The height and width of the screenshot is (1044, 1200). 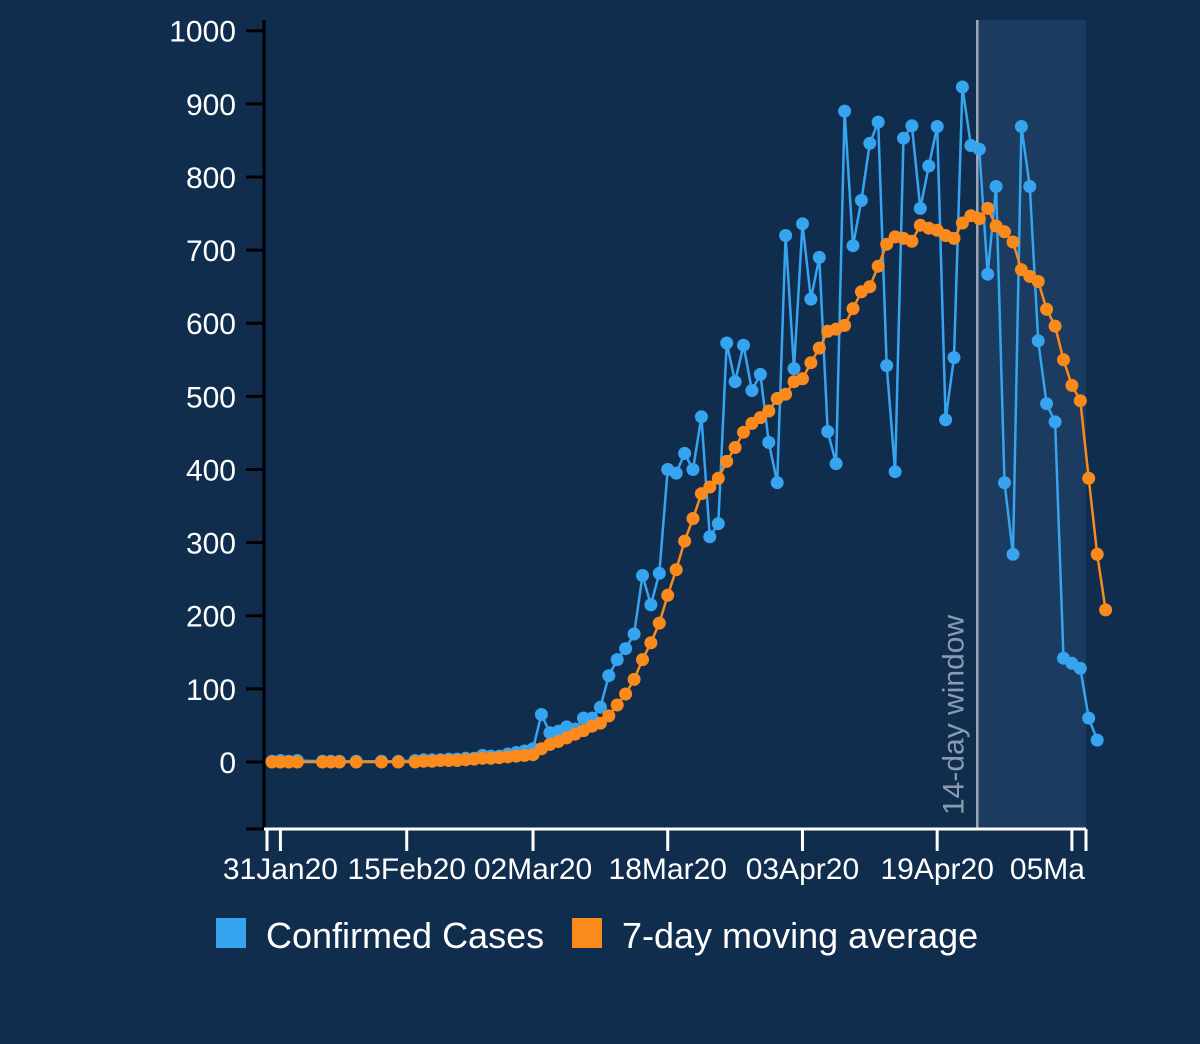 I want to click on x-tick-label: 15Feb20, so click(x=407, y=869).